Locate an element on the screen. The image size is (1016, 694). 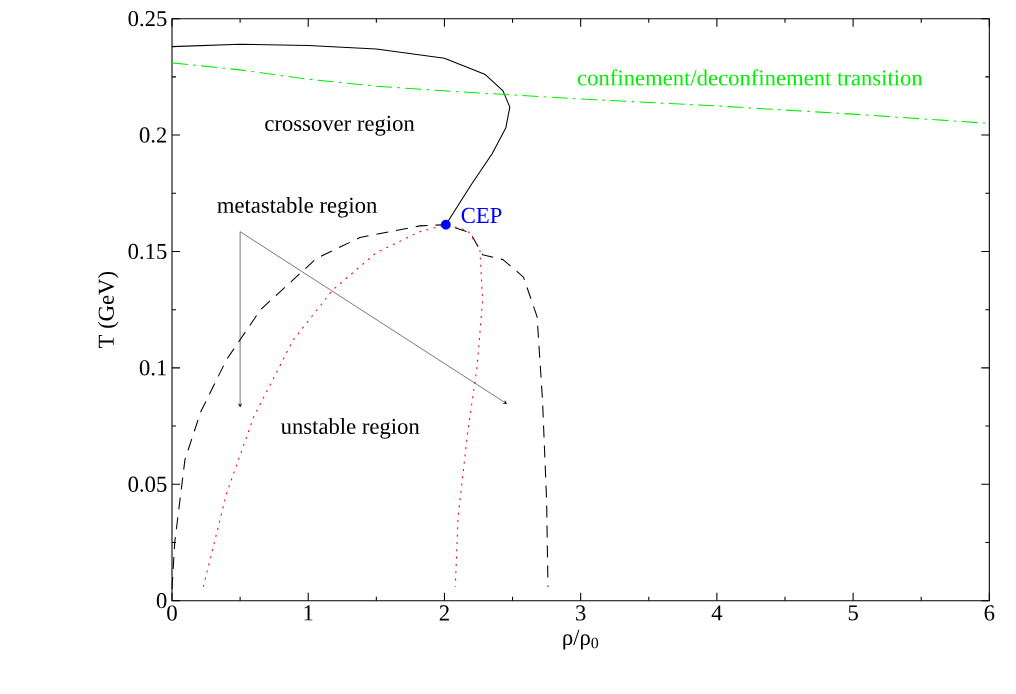
x-tick-label: 3 is located at coordinates (581, 613).